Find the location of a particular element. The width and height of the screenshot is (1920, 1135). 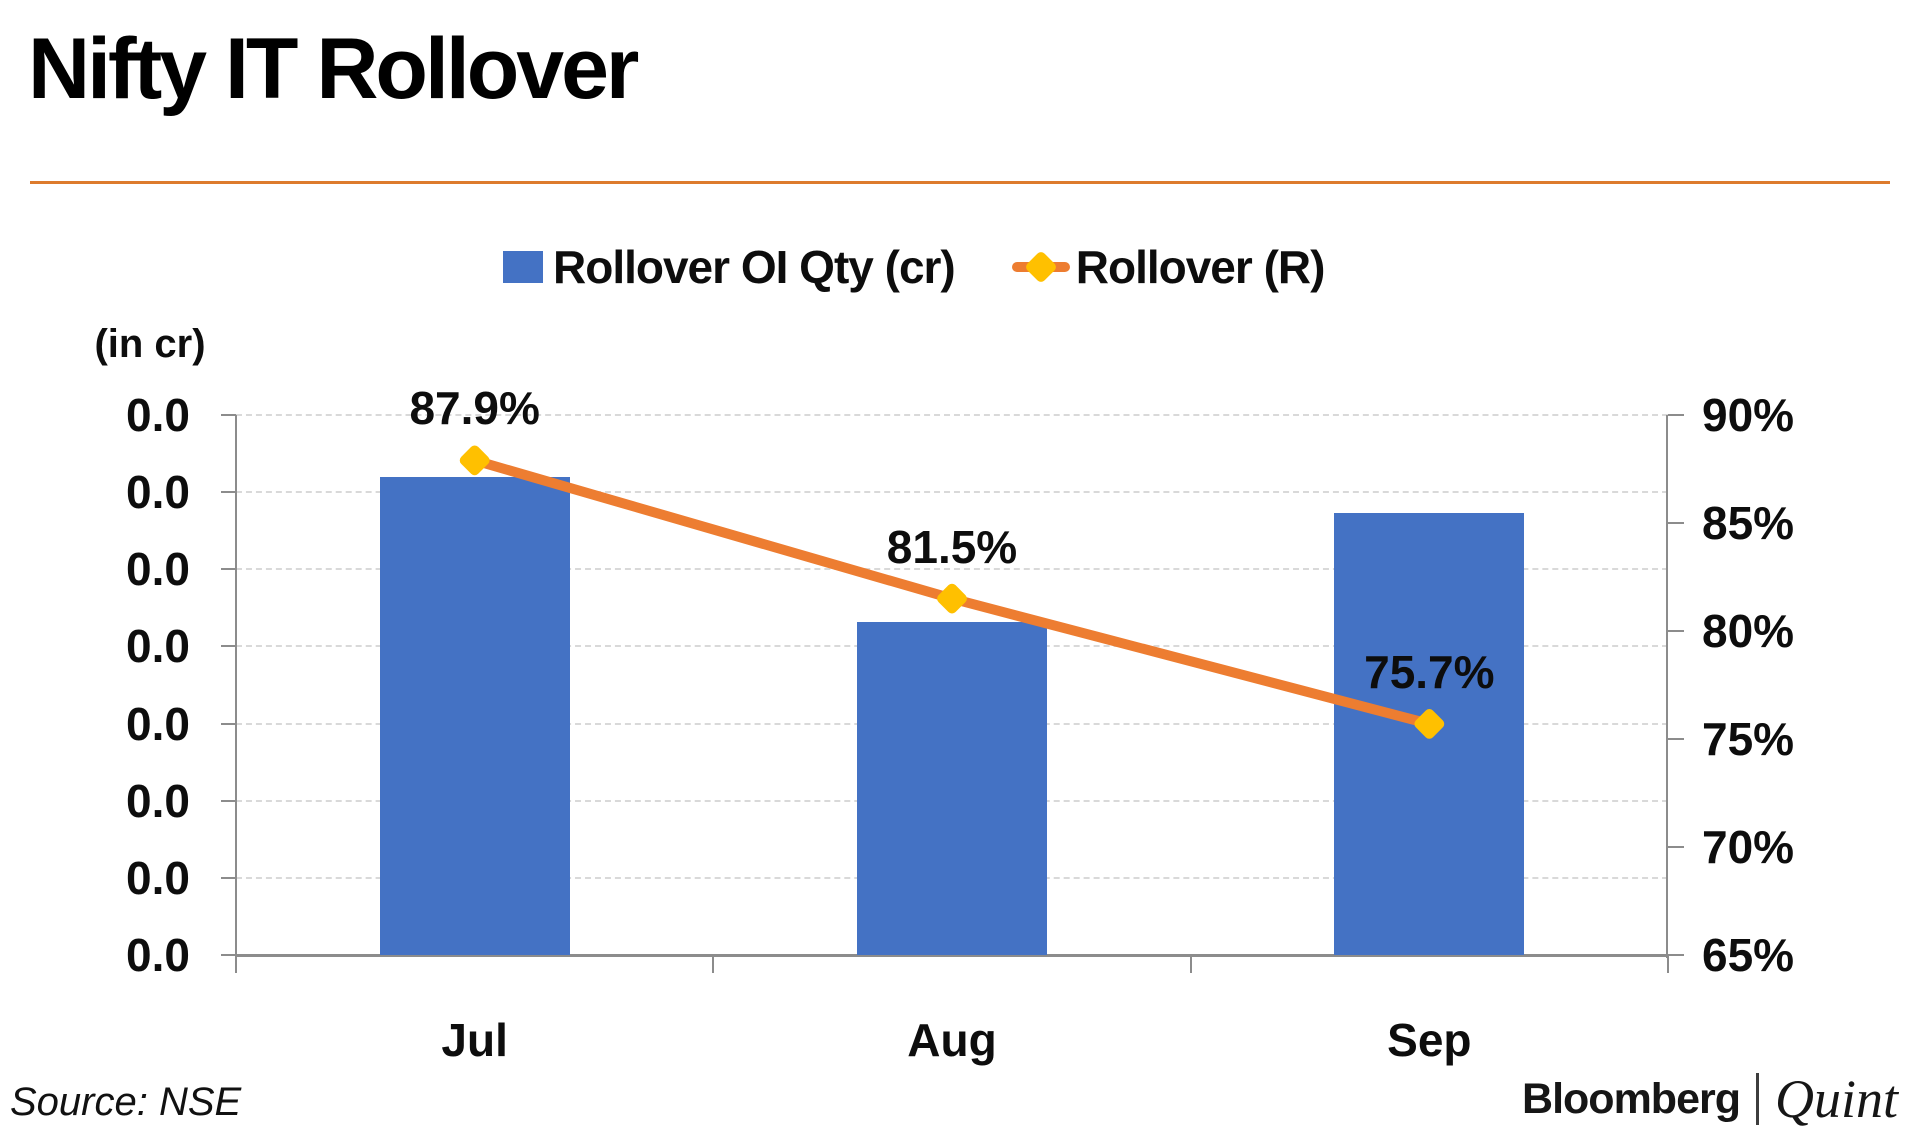

legend-diamond-marker is located at coordinates (1040, 267).